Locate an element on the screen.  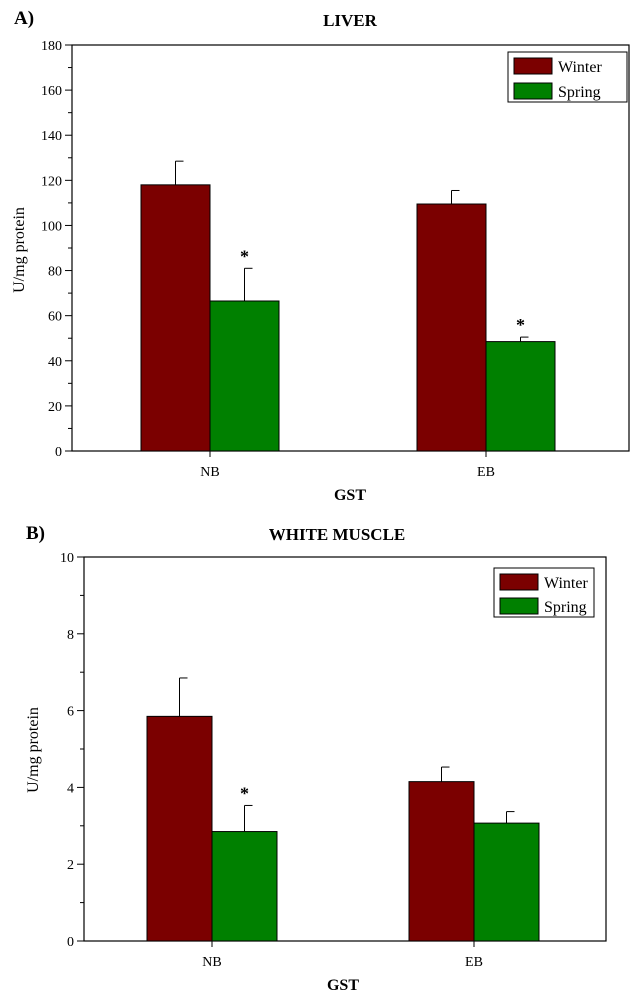
y-tick-label: 8 is located at coordinates (70, 635).